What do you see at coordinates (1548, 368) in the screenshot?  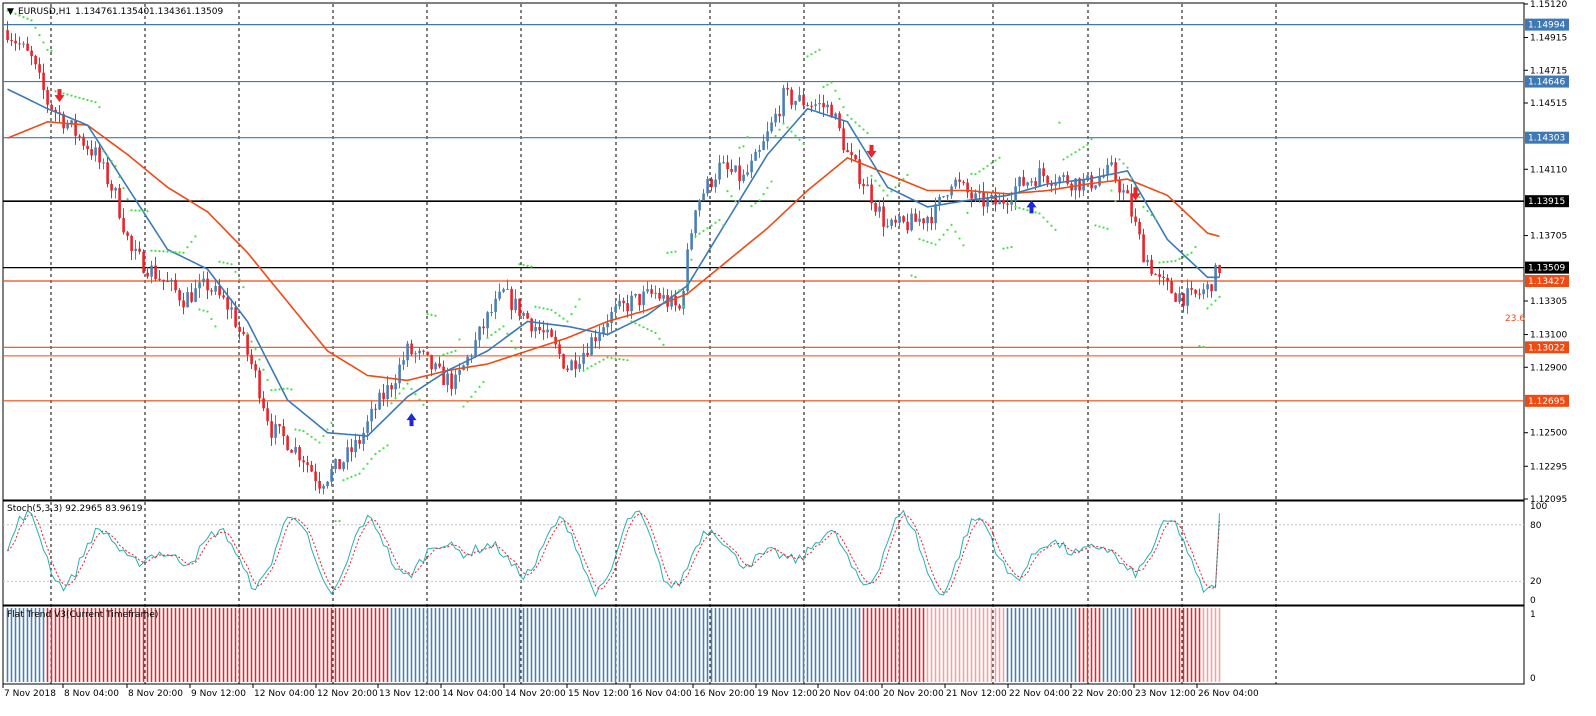 I see `price-tick-label: 1.12900` at bounding box center [1548, 368].